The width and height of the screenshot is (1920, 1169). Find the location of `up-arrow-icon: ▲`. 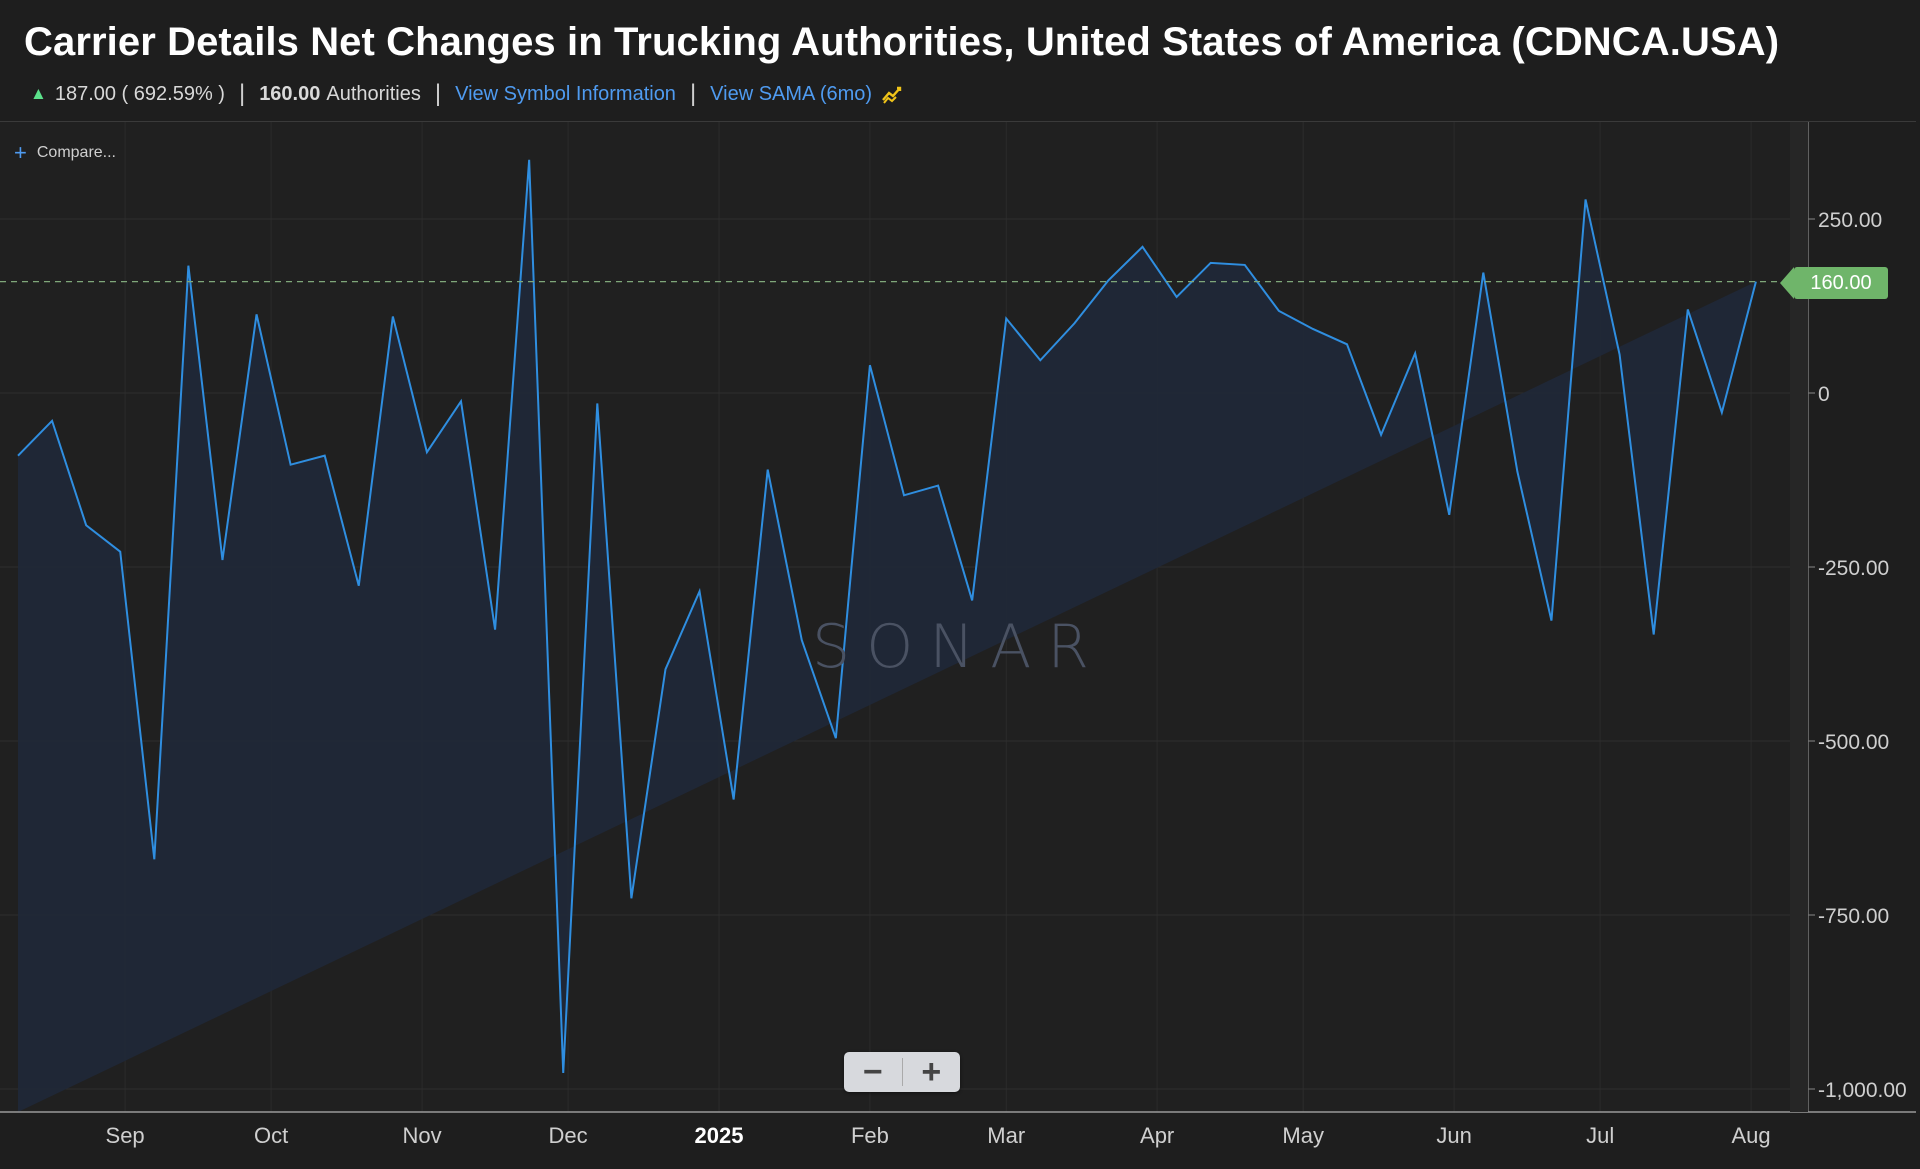

up-arrow-icon: ▲ is located at coordinates (38, 93).